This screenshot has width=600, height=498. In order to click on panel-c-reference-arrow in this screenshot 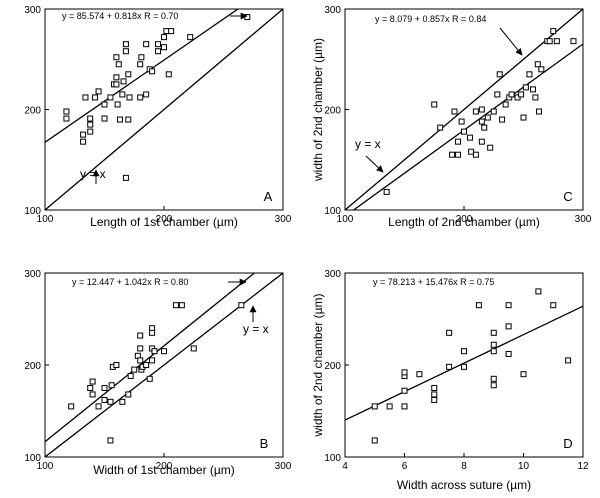, I will do `click(374, 164)`.